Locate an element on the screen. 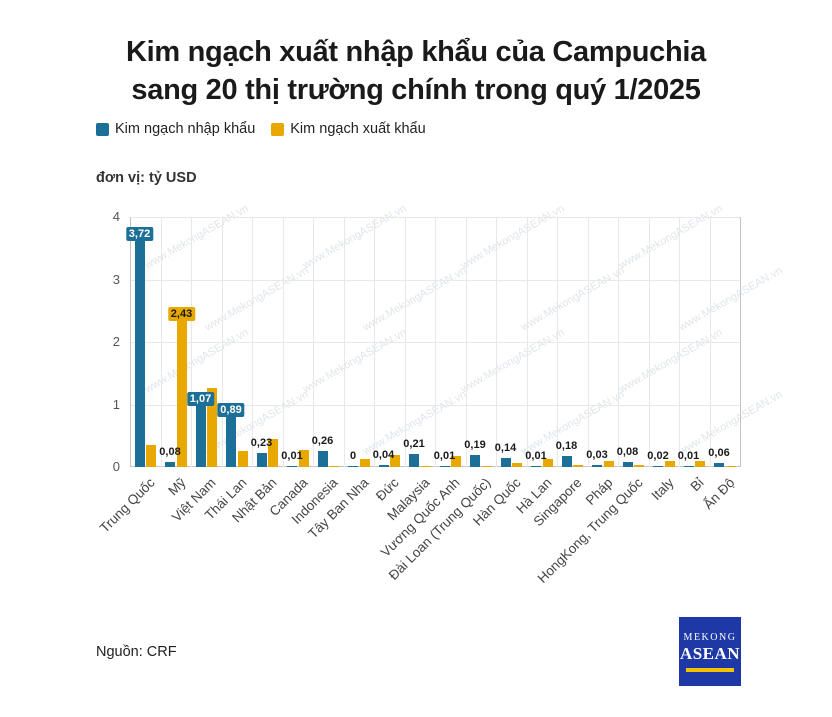 The width and height of the screenshot is (832, 717). source-note: Nguồn: CRF is located at coordinates (136, 652).